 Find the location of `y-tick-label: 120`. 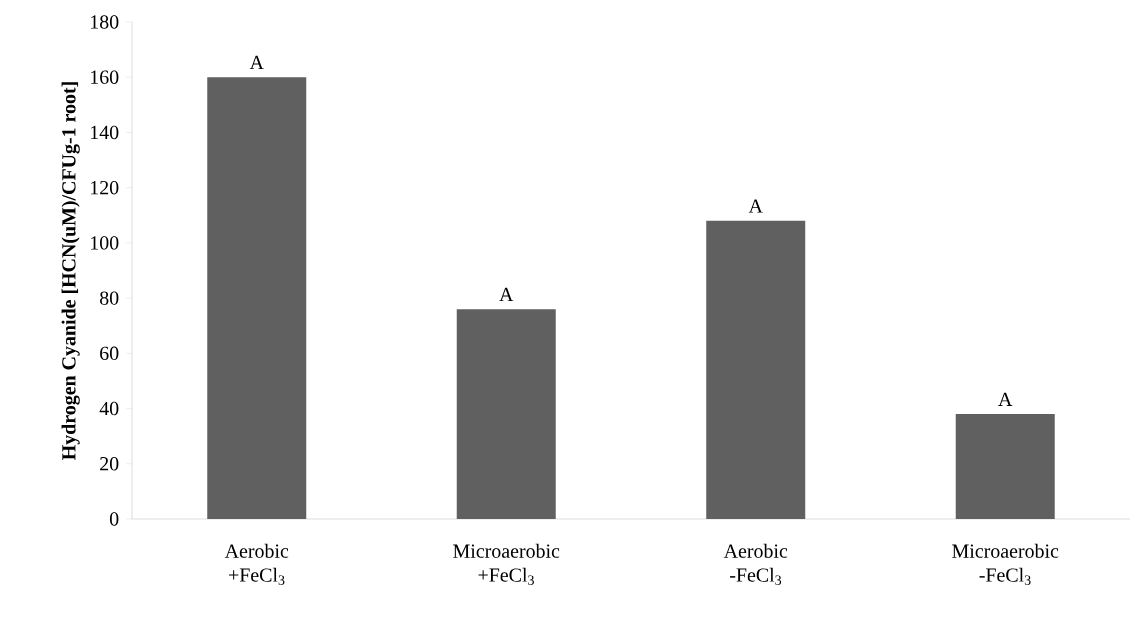

y-tick-label: 120 is located at coordinates (105, 187).